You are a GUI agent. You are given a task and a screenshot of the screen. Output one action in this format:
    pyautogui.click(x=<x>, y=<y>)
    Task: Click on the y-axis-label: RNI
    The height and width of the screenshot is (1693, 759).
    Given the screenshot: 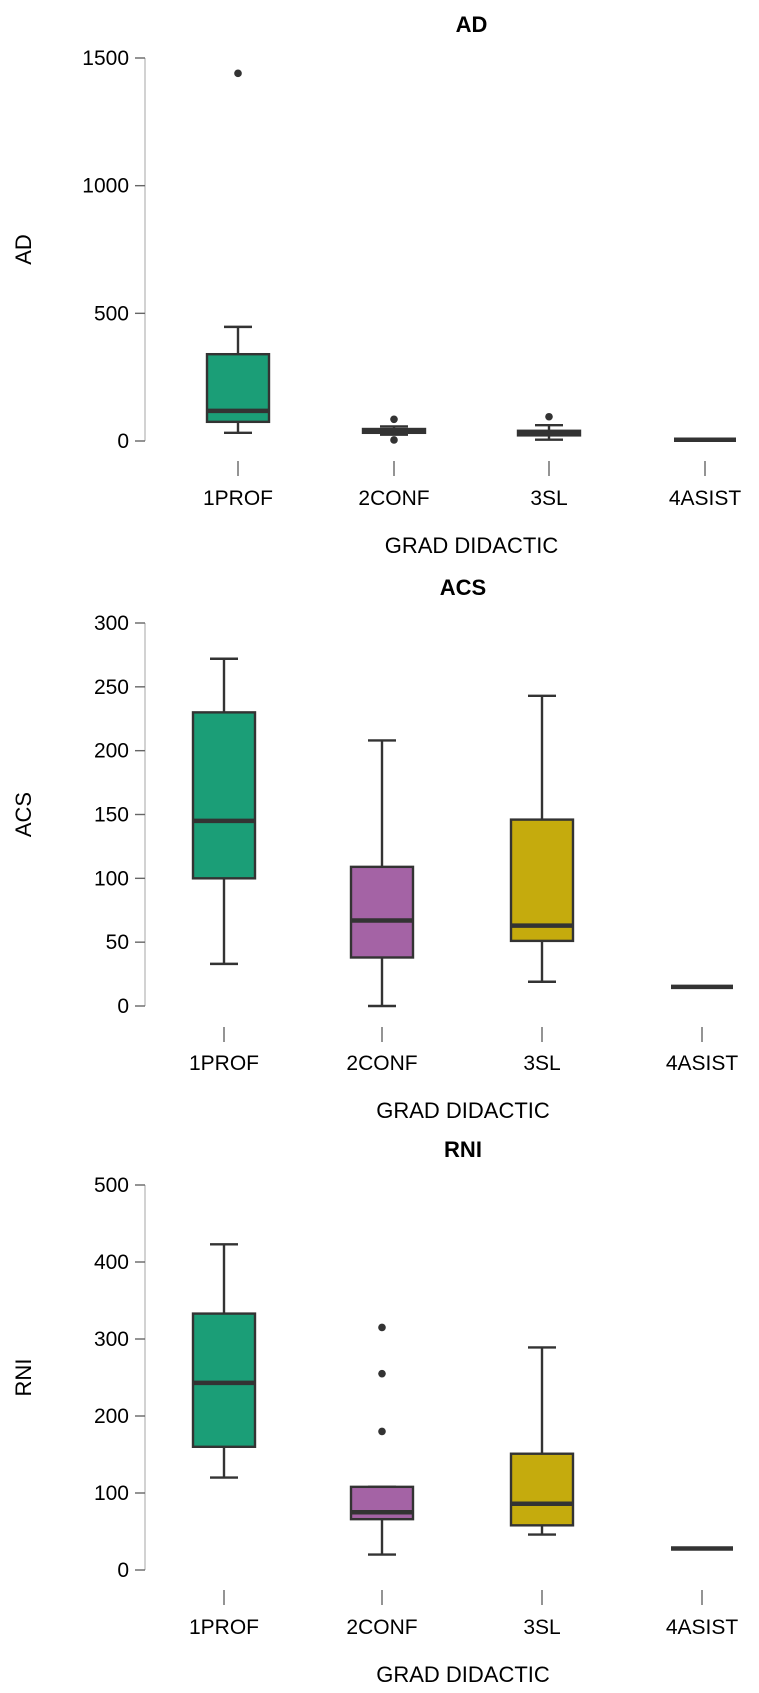 What is the action you would take?
    pyautogui.click(x=23, y=1378)
    